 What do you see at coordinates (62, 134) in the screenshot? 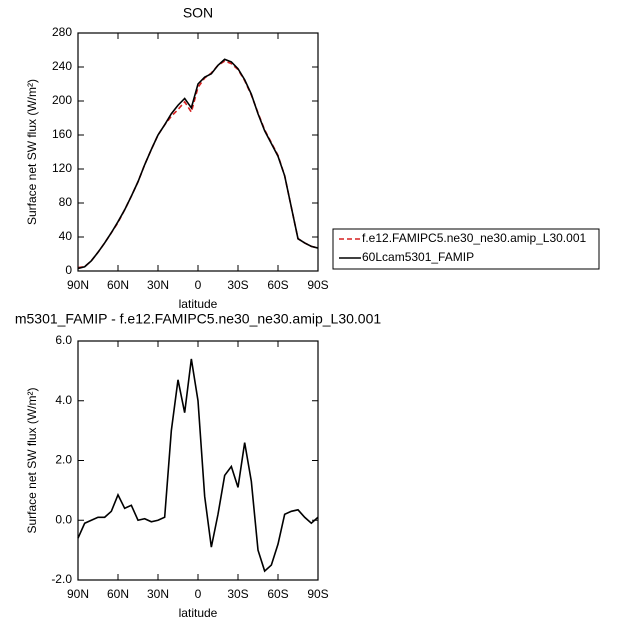
I see `y-tick-label: 160` at bounding box center [62, 134].